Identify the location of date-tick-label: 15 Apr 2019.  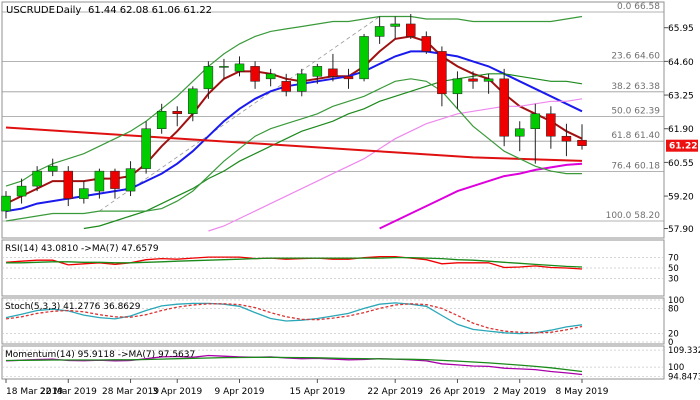
(318, 392).